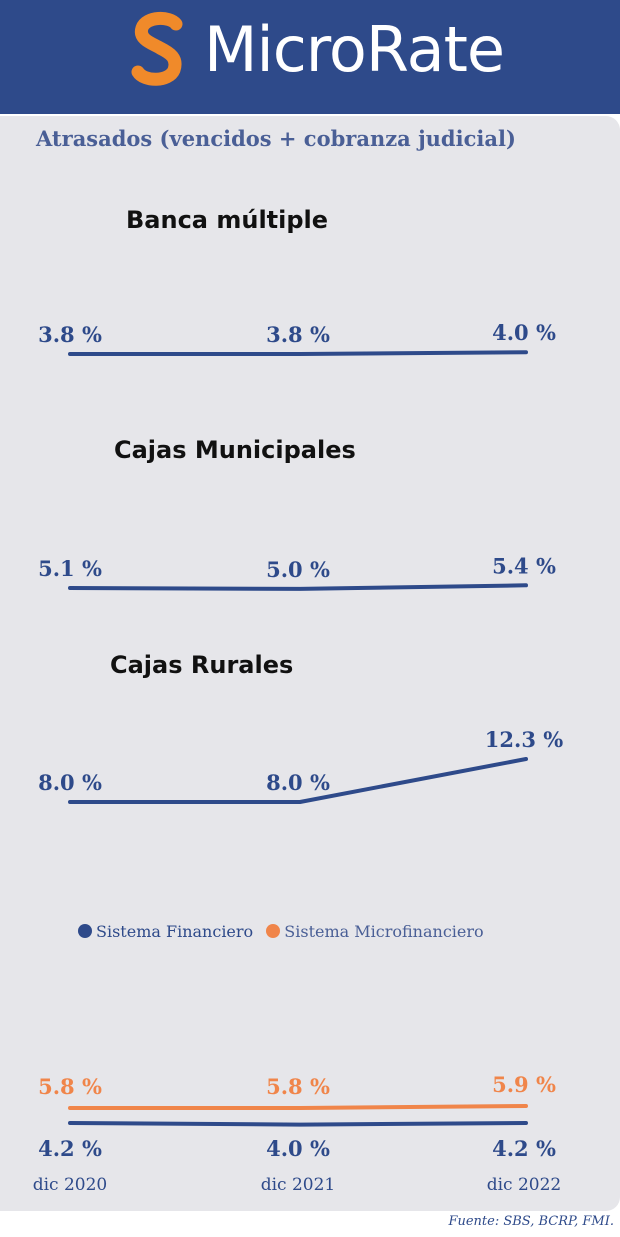 Image resolution: width=620 pixels, height=1237 pixels. Describe the element at coordinates (524, 1185) in the screenshot. I see `x-tick-label: dic 2022` at that location.